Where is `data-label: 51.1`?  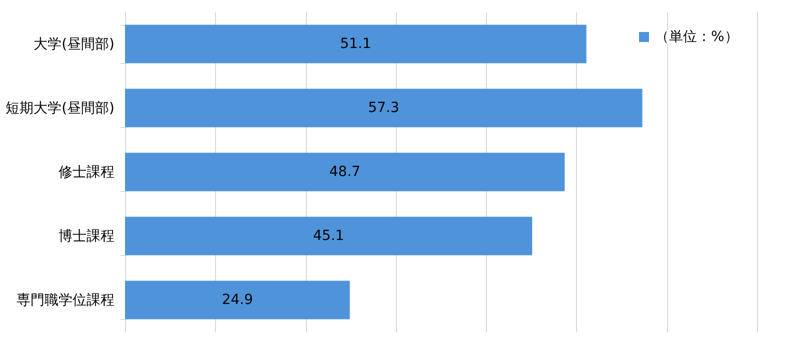 data-label: 51.1 is located at coordinates (356, 44).